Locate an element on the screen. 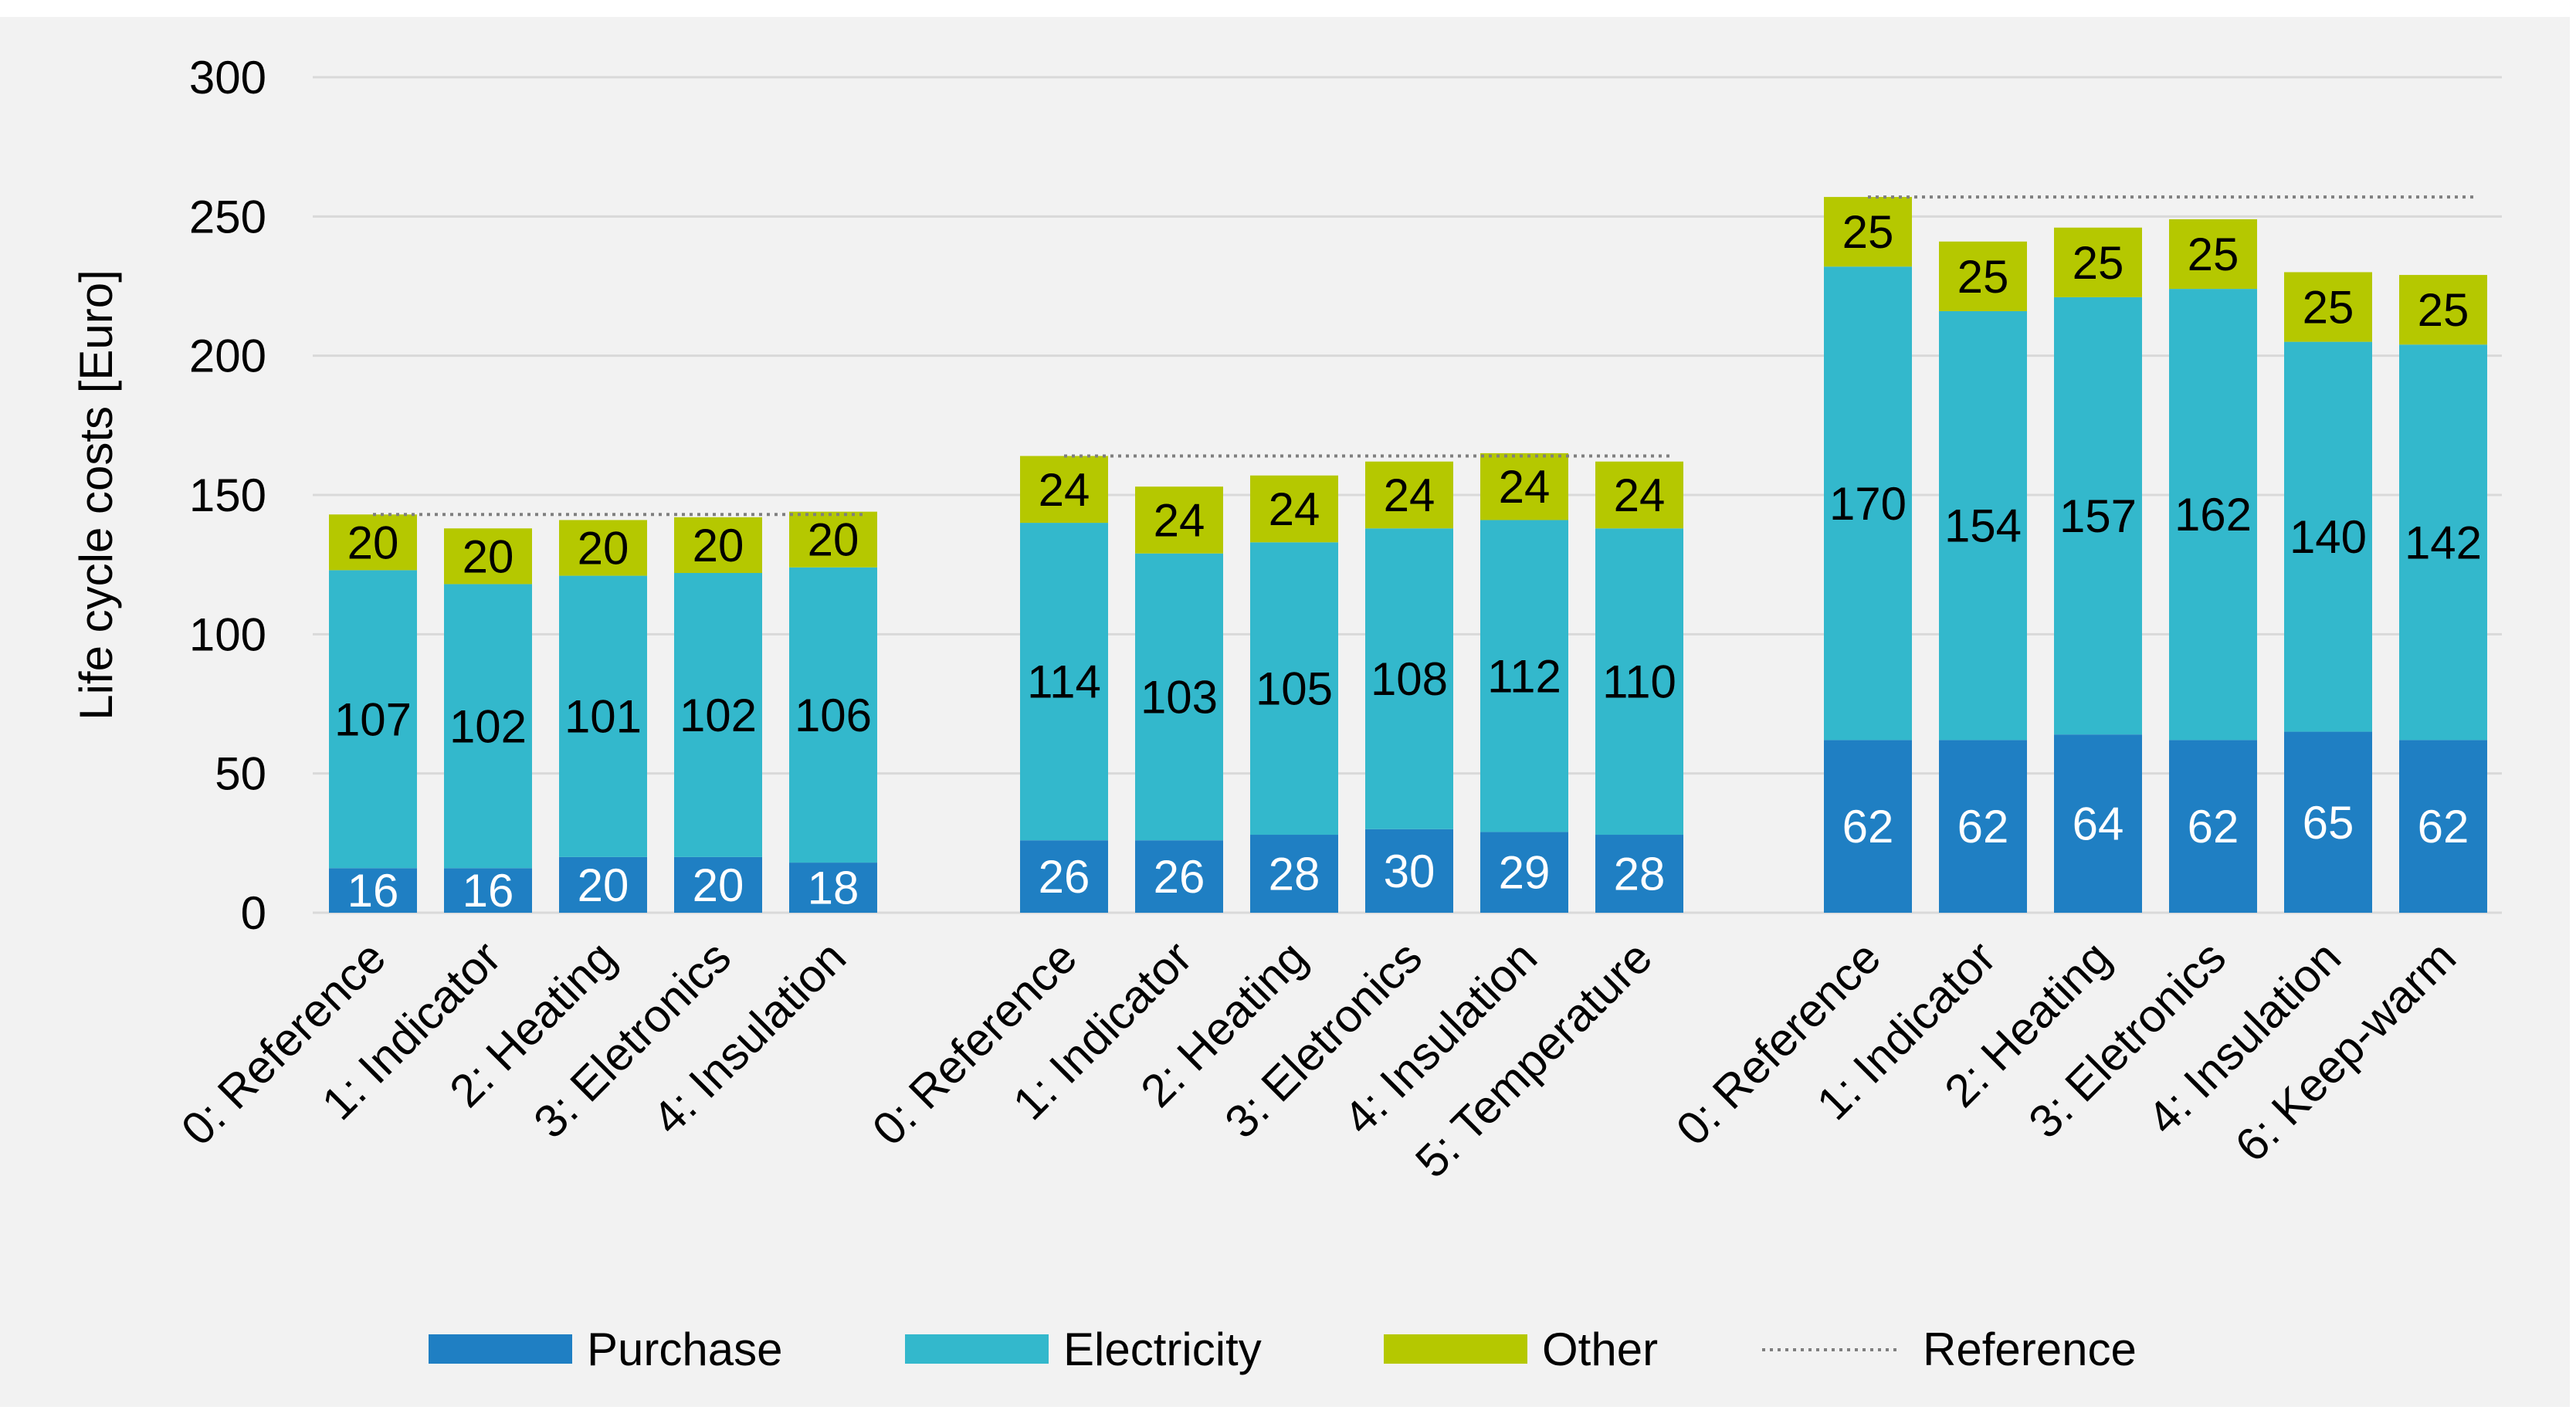 This screenshot has height=1427, width=2576. data-label-electricity: 103 is located at coordinates (1179, 697).